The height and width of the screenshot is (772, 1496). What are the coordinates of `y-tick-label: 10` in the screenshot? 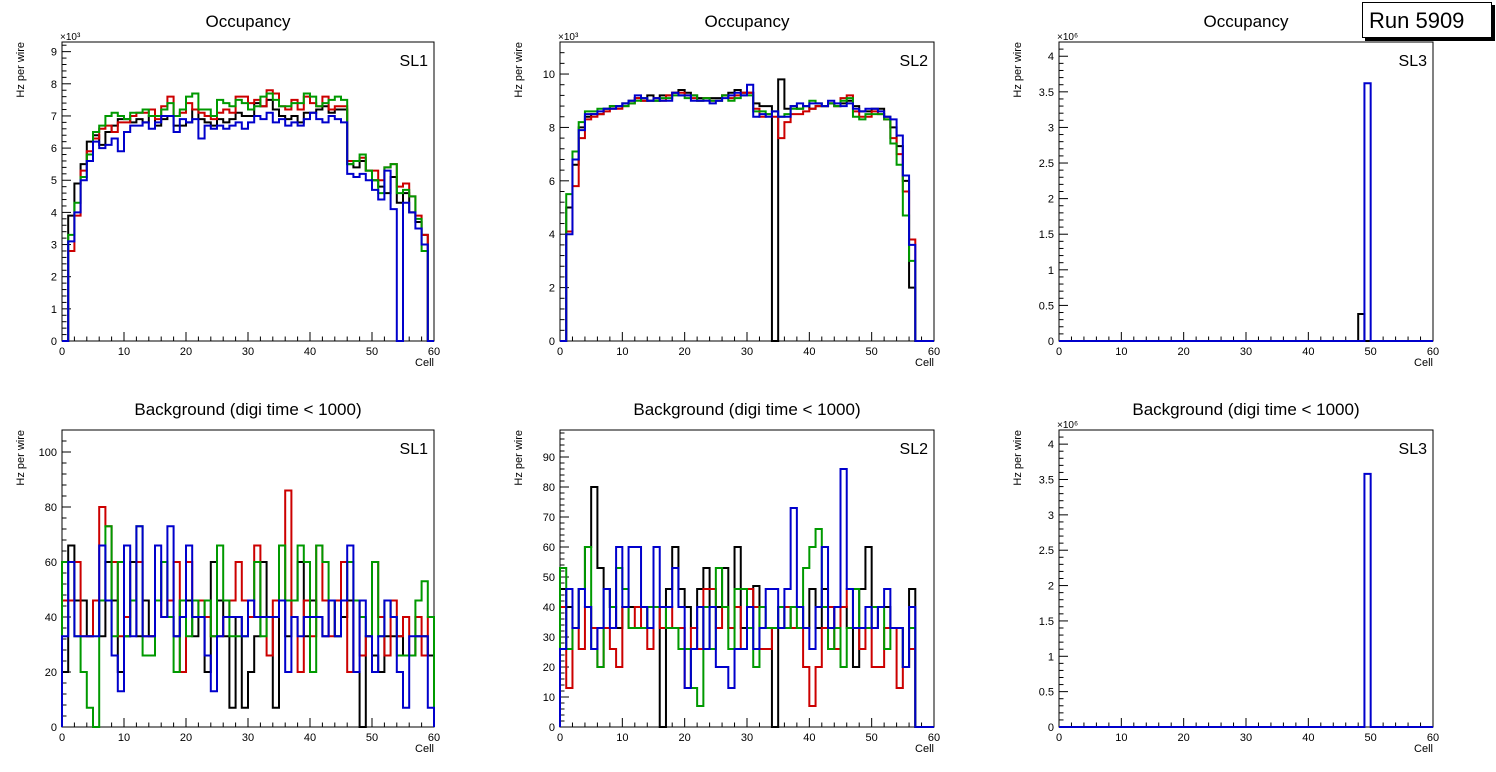 It's located at (549, 698).